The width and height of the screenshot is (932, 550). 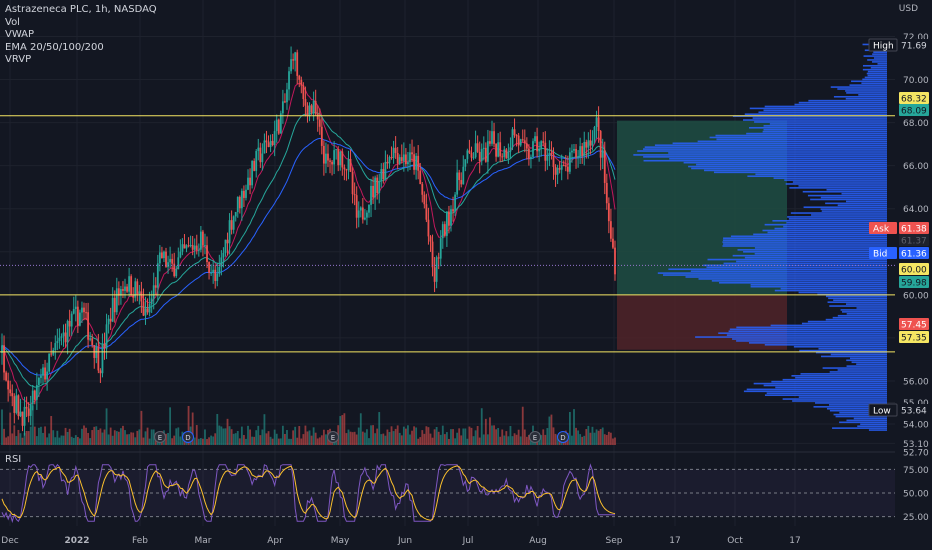 I want to click on time-tick-label: Apr, so click(x=275, y=541).